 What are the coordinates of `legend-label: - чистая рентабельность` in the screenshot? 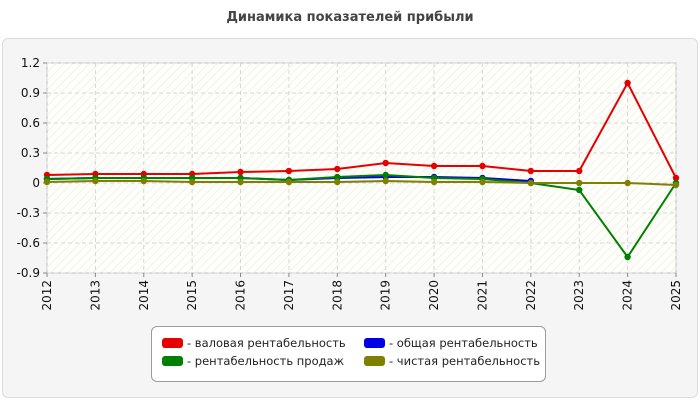 It's located at (465, 361).